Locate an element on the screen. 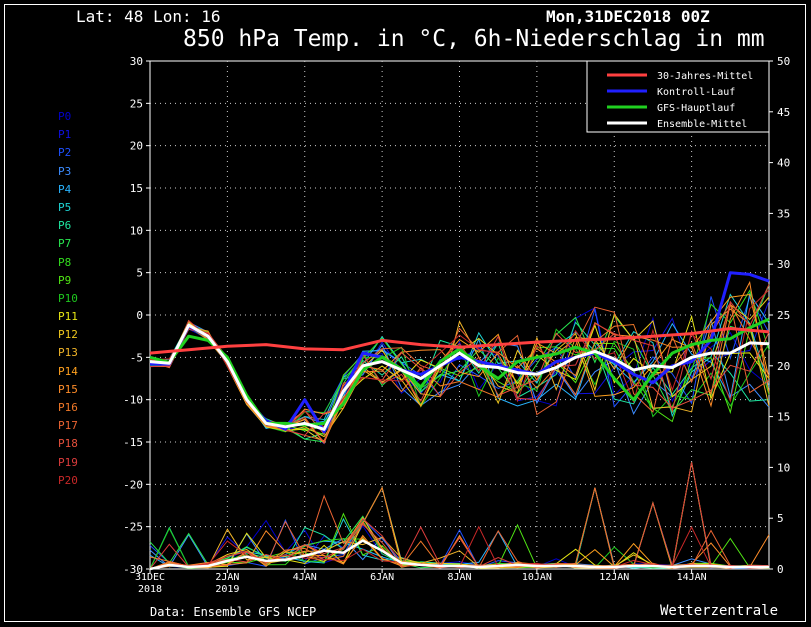 This screenshot has width=811, height=627. run-date: Mon,31DEC2018 00Z is located at coordinates (628, 16).